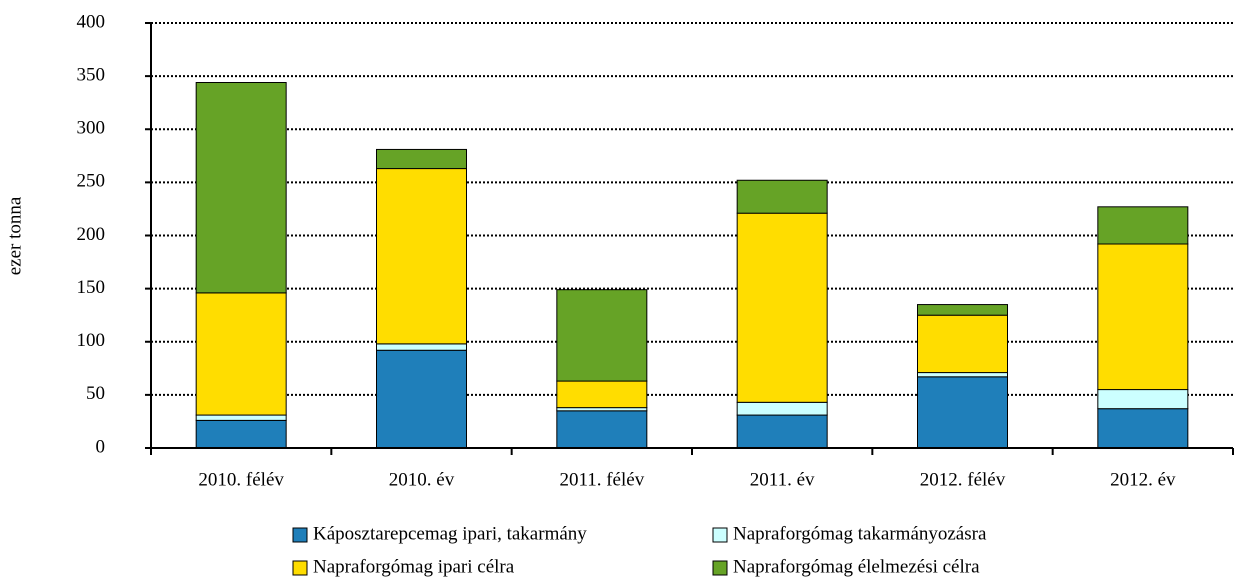 This screenshot has height=581, width=1235. I want to click on x-tick-label: 2011. félév, so click(601, 479).